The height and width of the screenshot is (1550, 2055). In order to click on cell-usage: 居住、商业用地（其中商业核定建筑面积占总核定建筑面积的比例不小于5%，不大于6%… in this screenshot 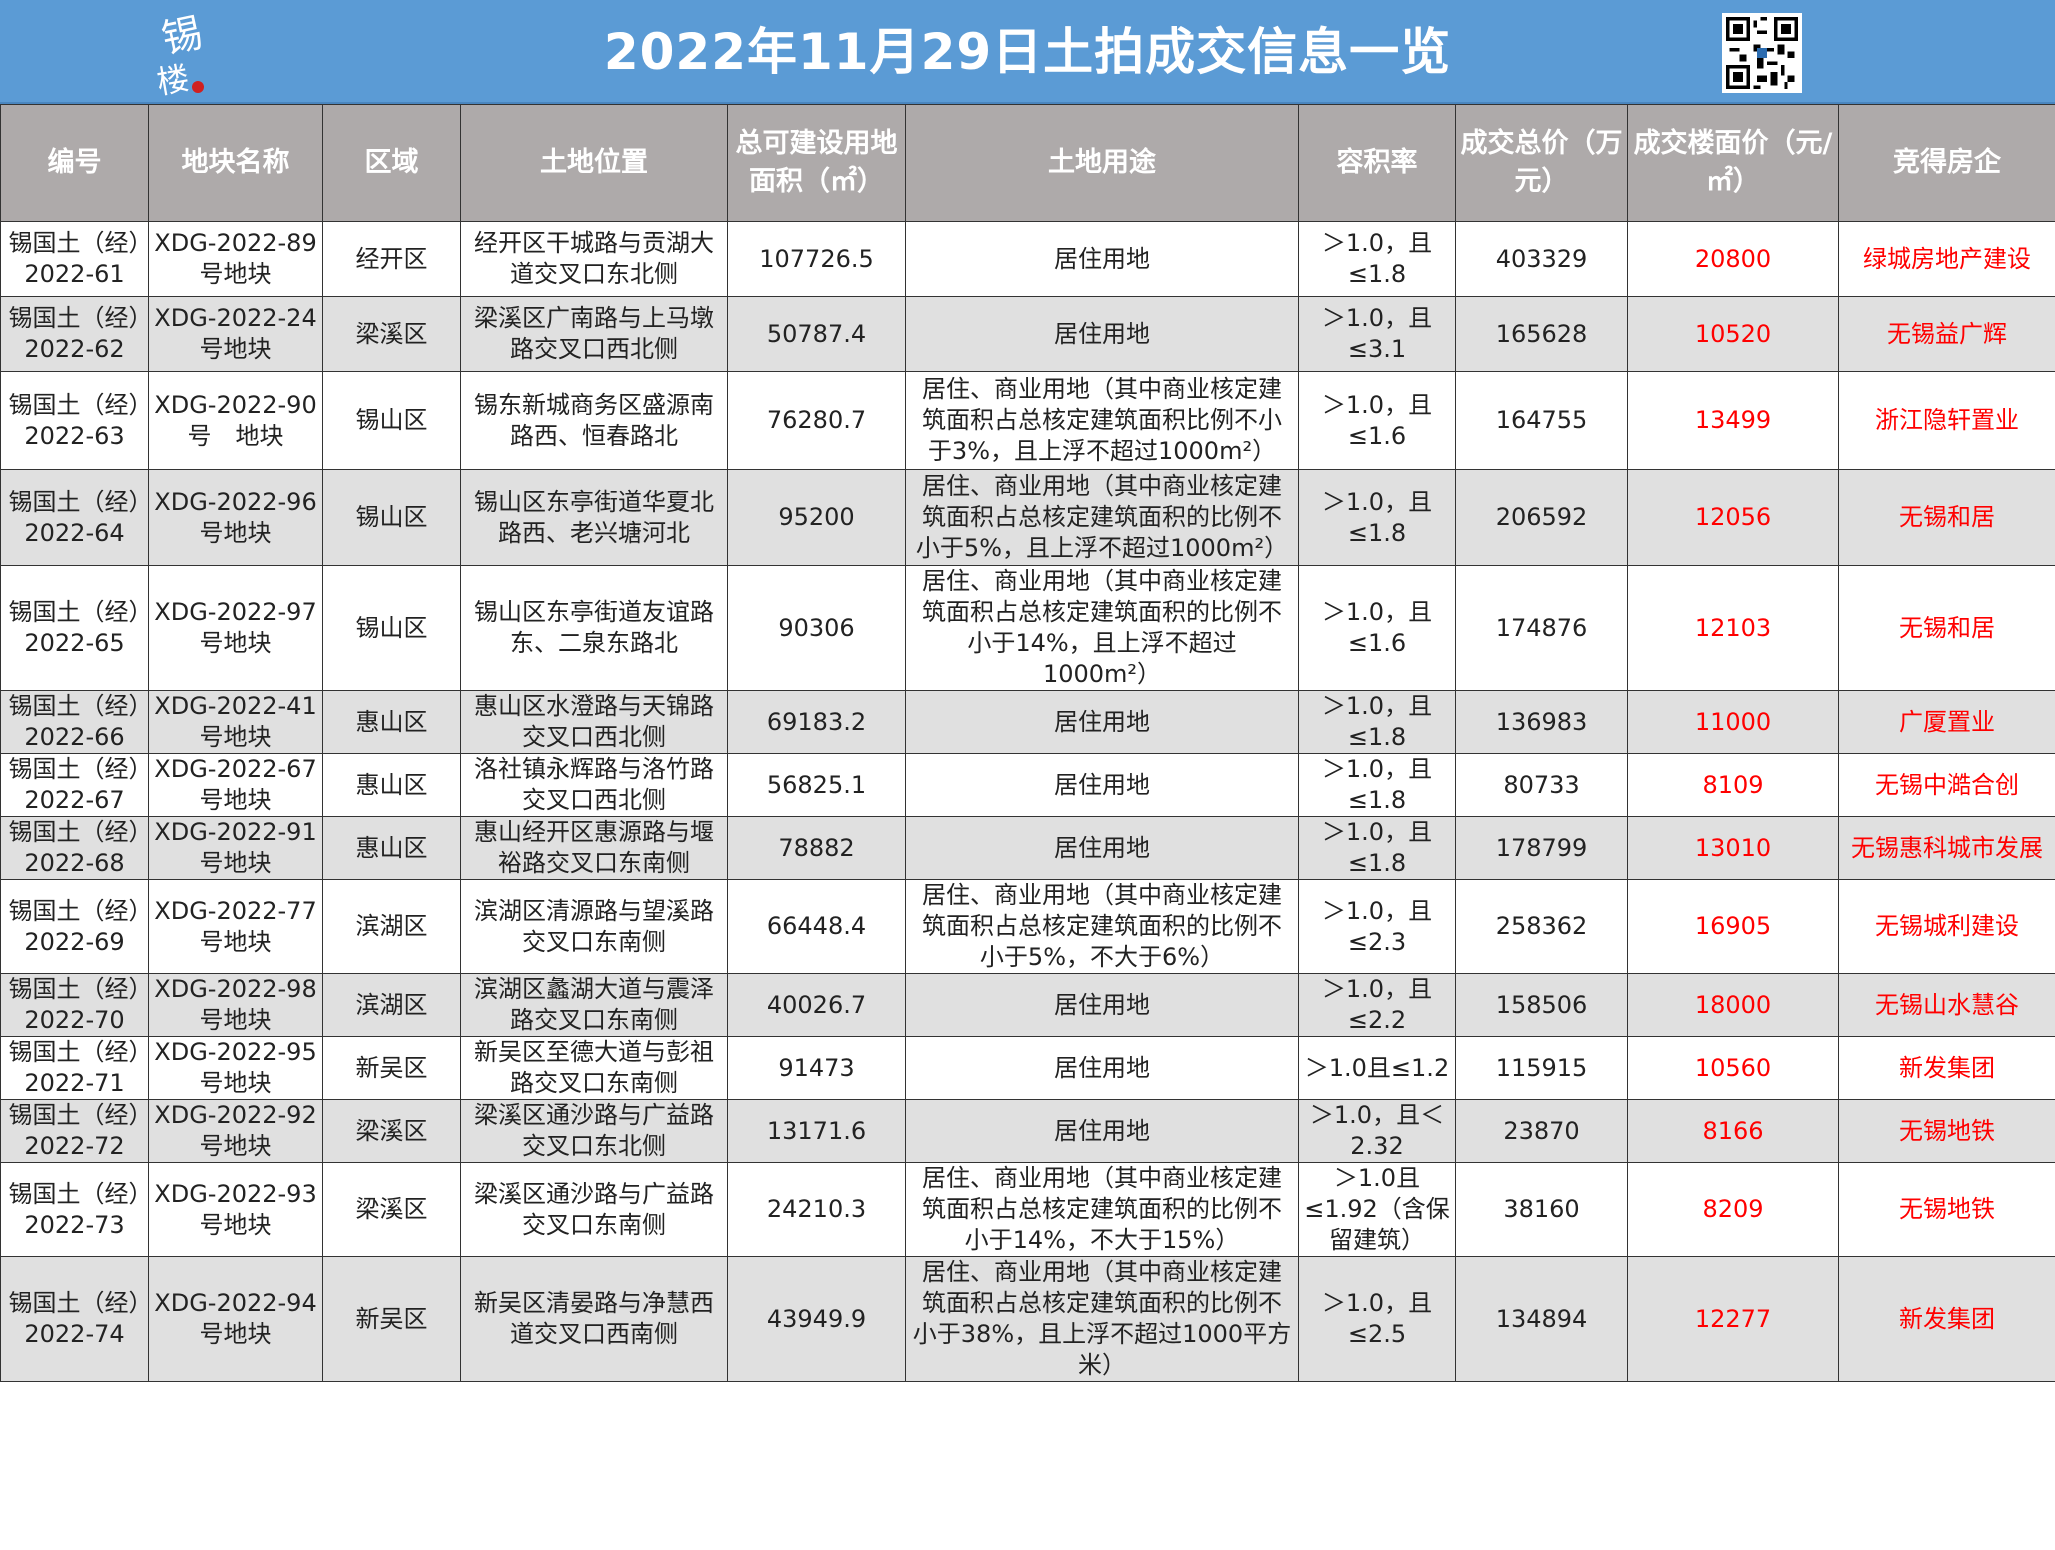, I will do `click(1102, 926)`.